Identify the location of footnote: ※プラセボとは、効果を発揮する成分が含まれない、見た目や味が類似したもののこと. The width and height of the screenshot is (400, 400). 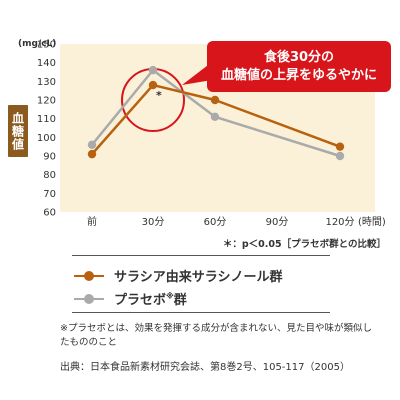
(216, 335).